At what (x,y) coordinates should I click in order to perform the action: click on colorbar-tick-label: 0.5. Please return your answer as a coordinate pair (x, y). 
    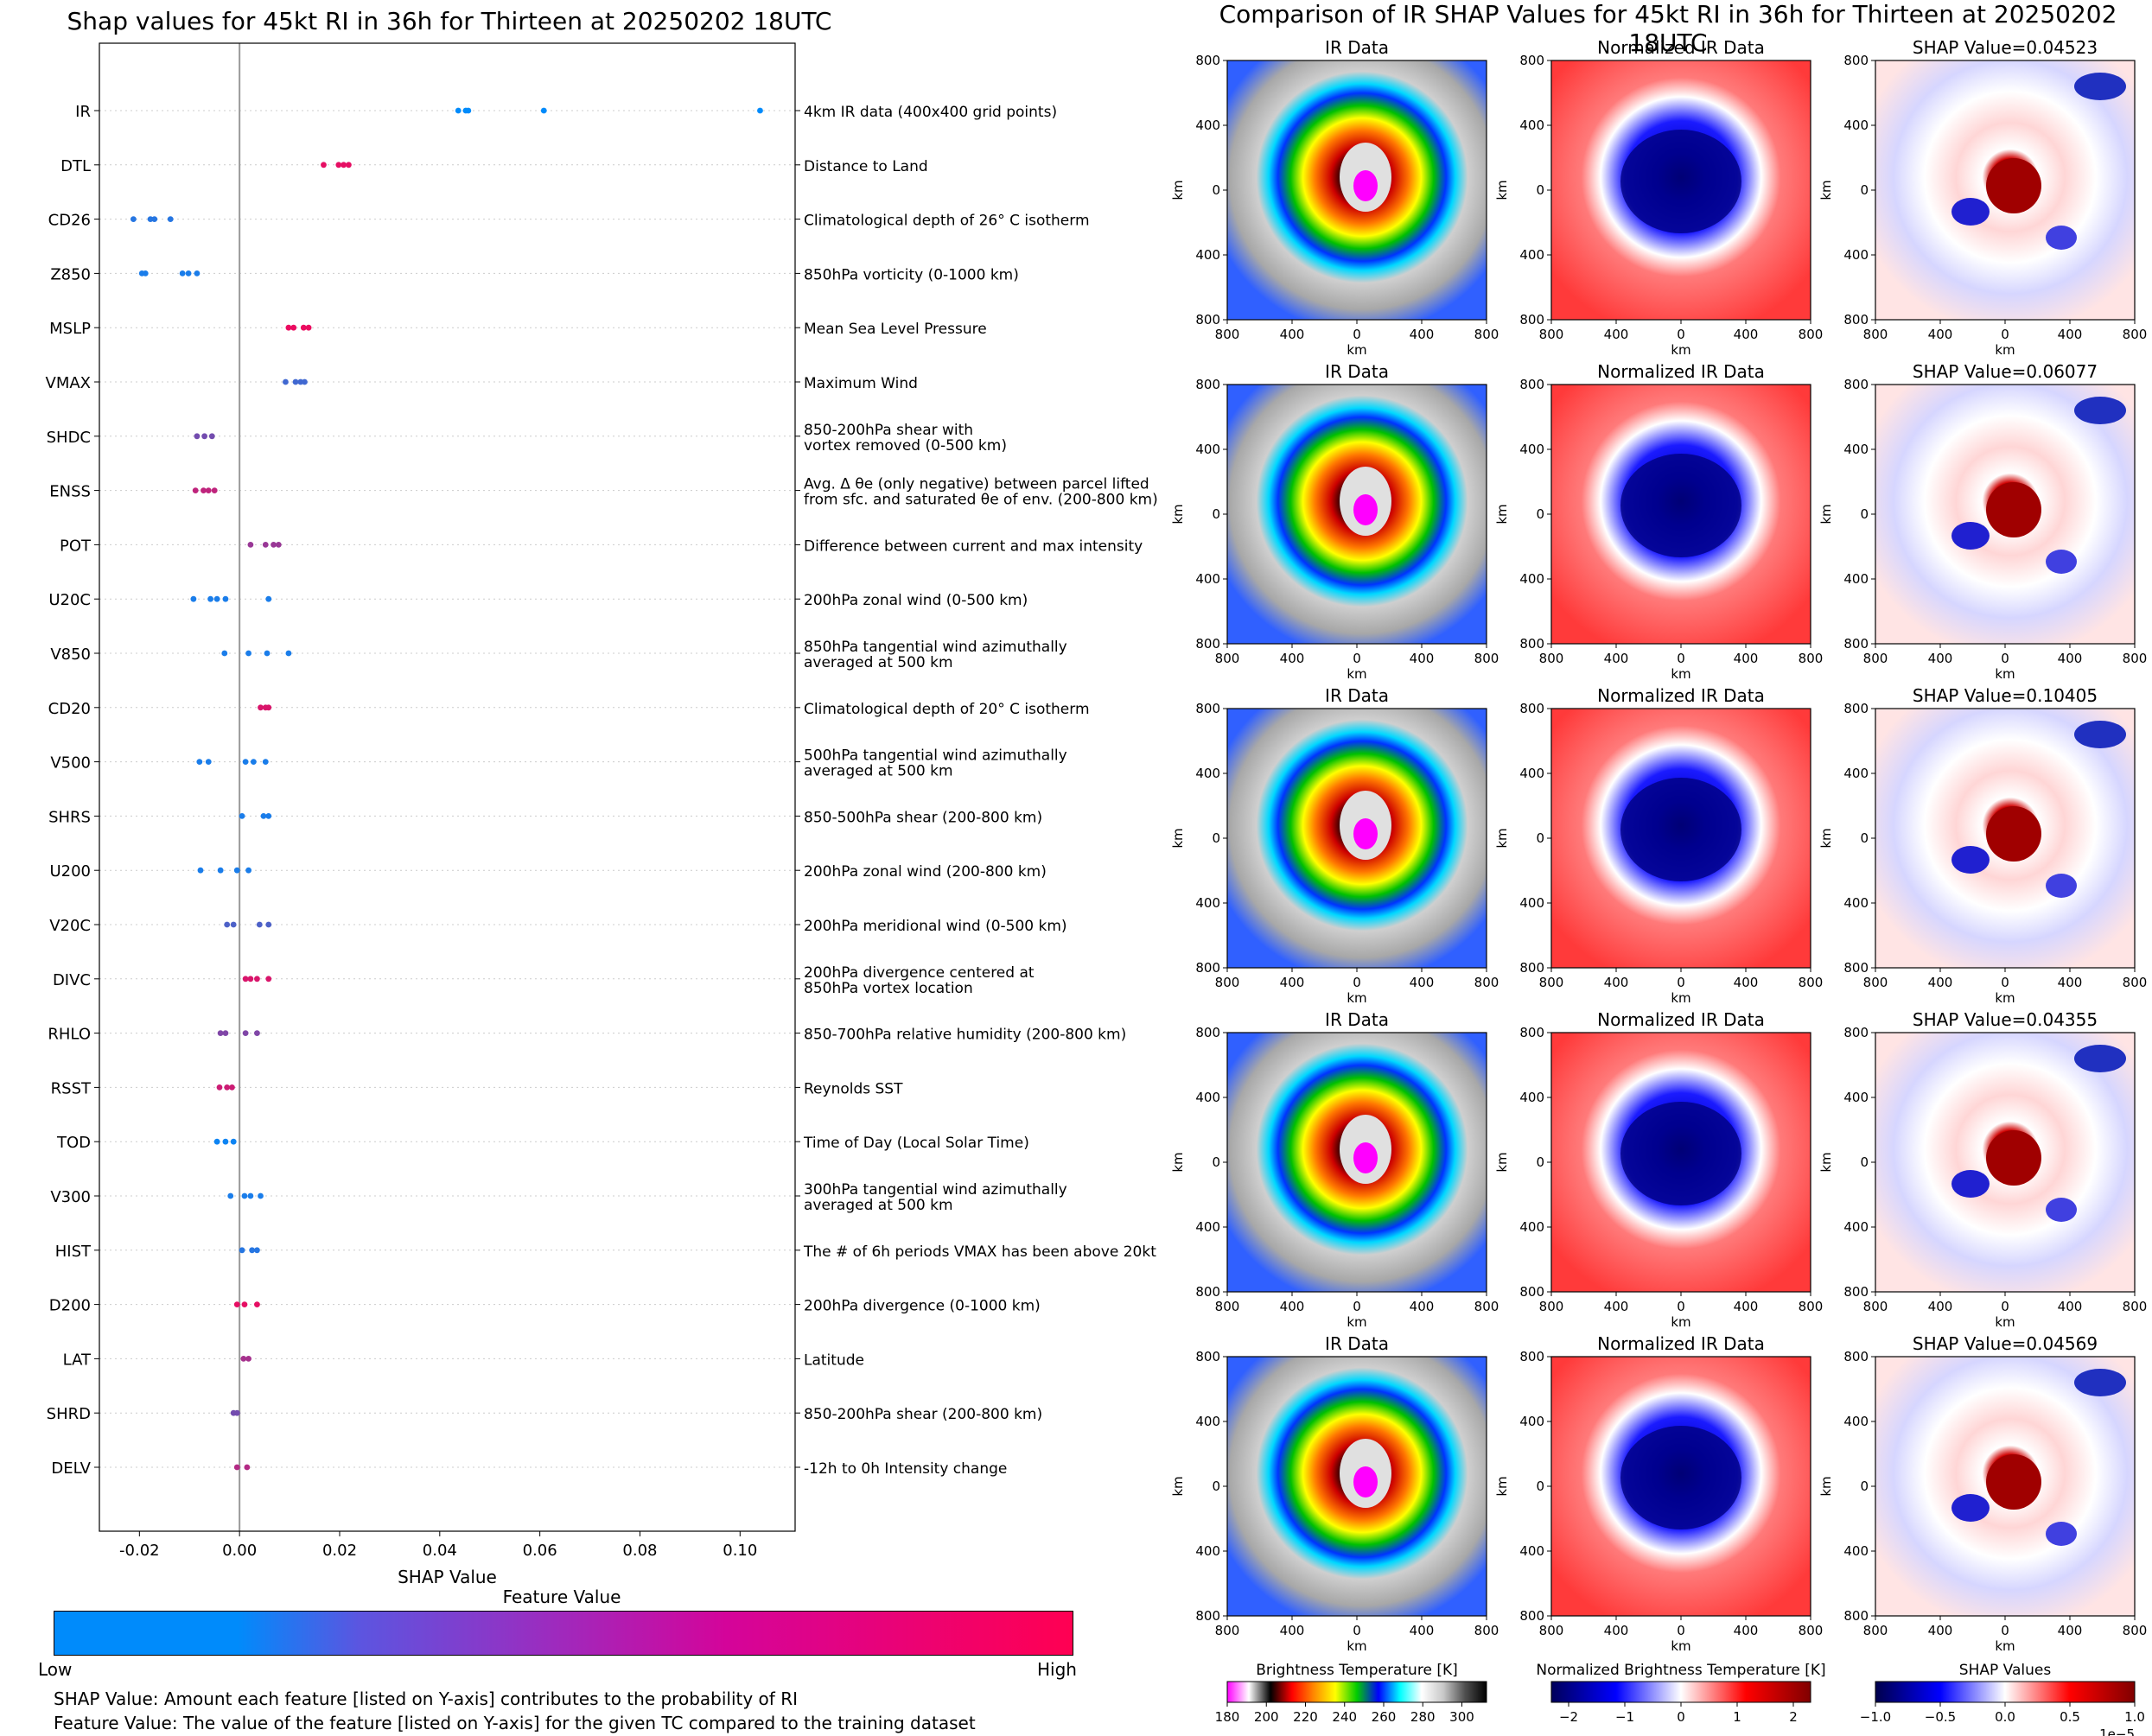
    Looking at the image, I should click on (2070, 1717).